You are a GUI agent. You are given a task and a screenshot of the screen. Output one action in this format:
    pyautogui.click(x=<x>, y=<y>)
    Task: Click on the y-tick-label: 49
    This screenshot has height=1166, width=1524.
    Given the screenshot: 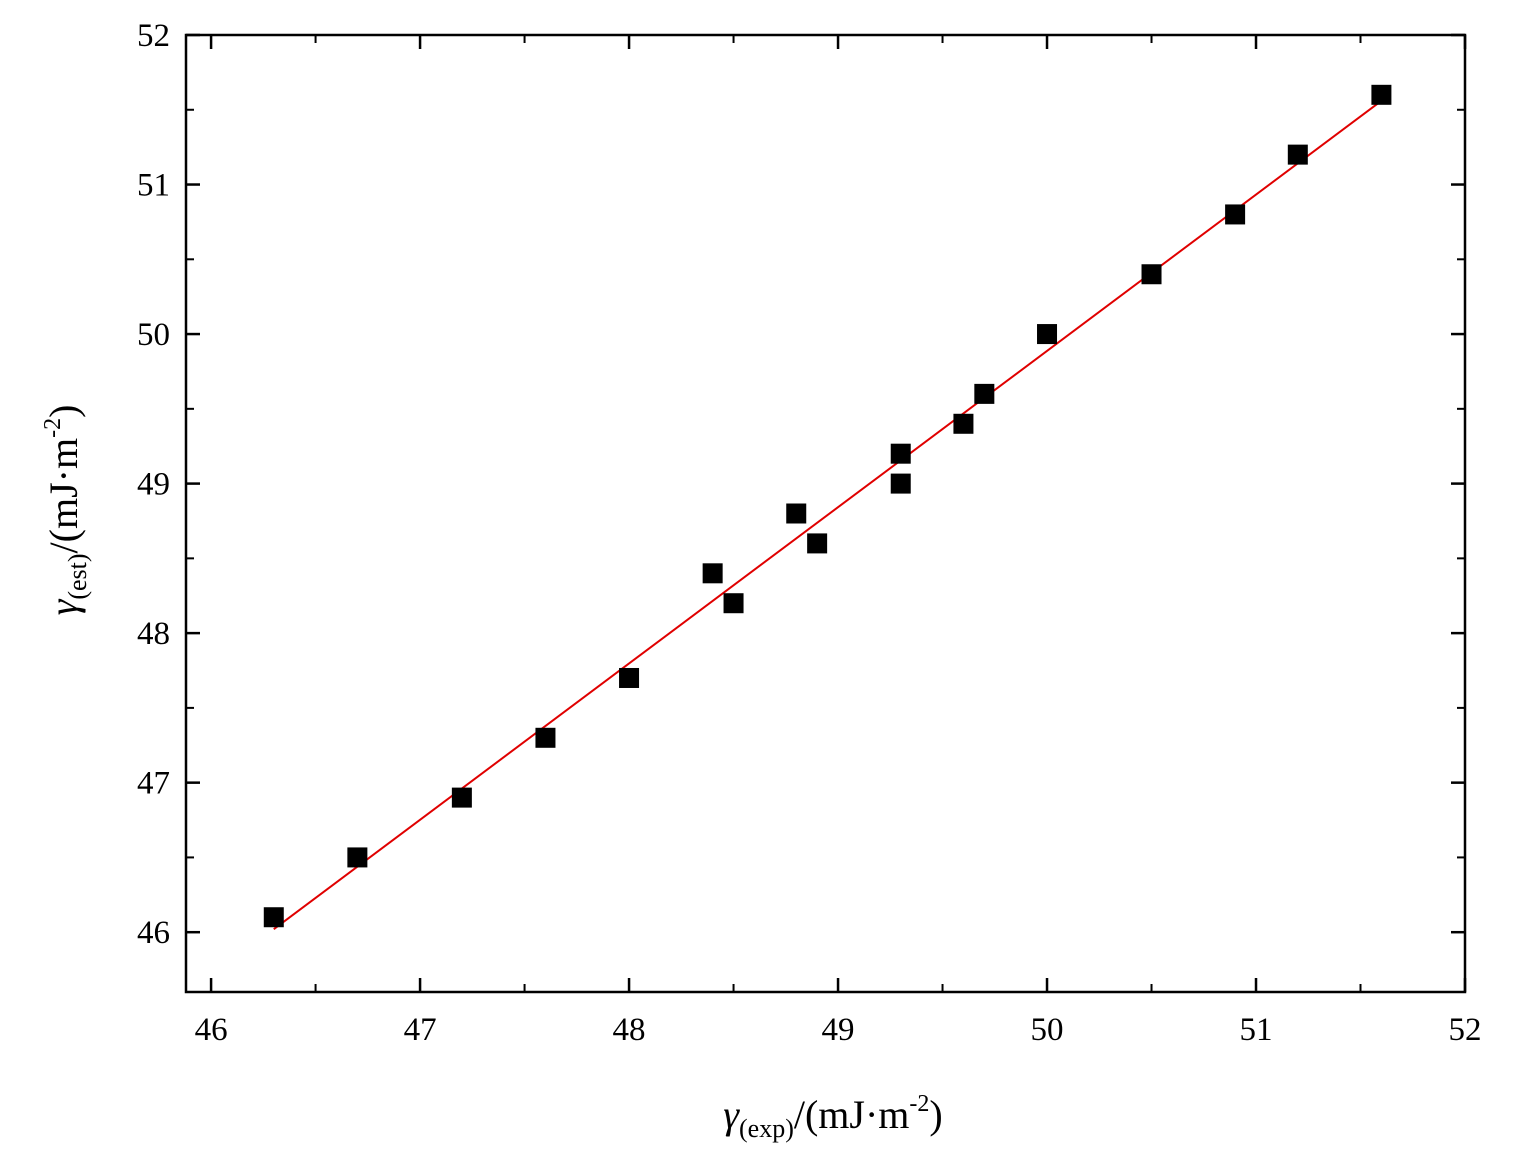 What is the action you would take?
    pyautogui.click(x=153, y=485)
    